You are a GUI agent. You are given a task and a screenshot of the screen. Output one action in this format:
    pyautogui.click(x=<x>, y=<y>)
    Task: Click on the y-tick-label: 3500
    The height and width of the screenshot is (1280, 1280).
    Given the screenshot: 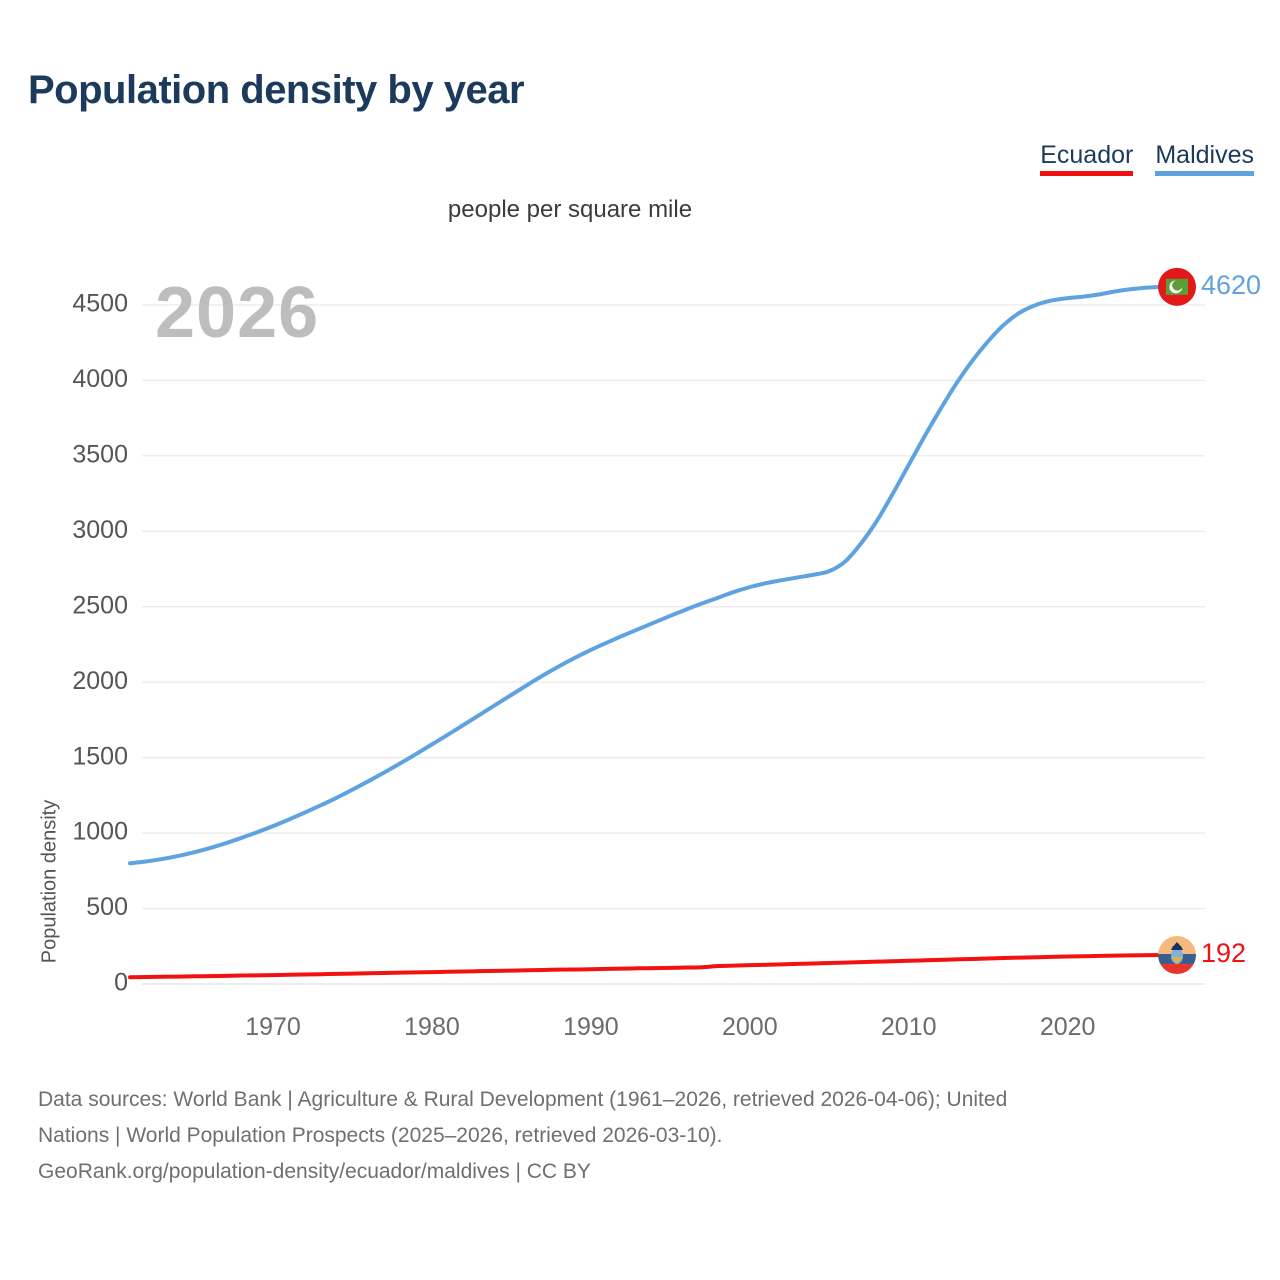 What is the action you would take?
    pyautogui.click(x=100, y=454)
    